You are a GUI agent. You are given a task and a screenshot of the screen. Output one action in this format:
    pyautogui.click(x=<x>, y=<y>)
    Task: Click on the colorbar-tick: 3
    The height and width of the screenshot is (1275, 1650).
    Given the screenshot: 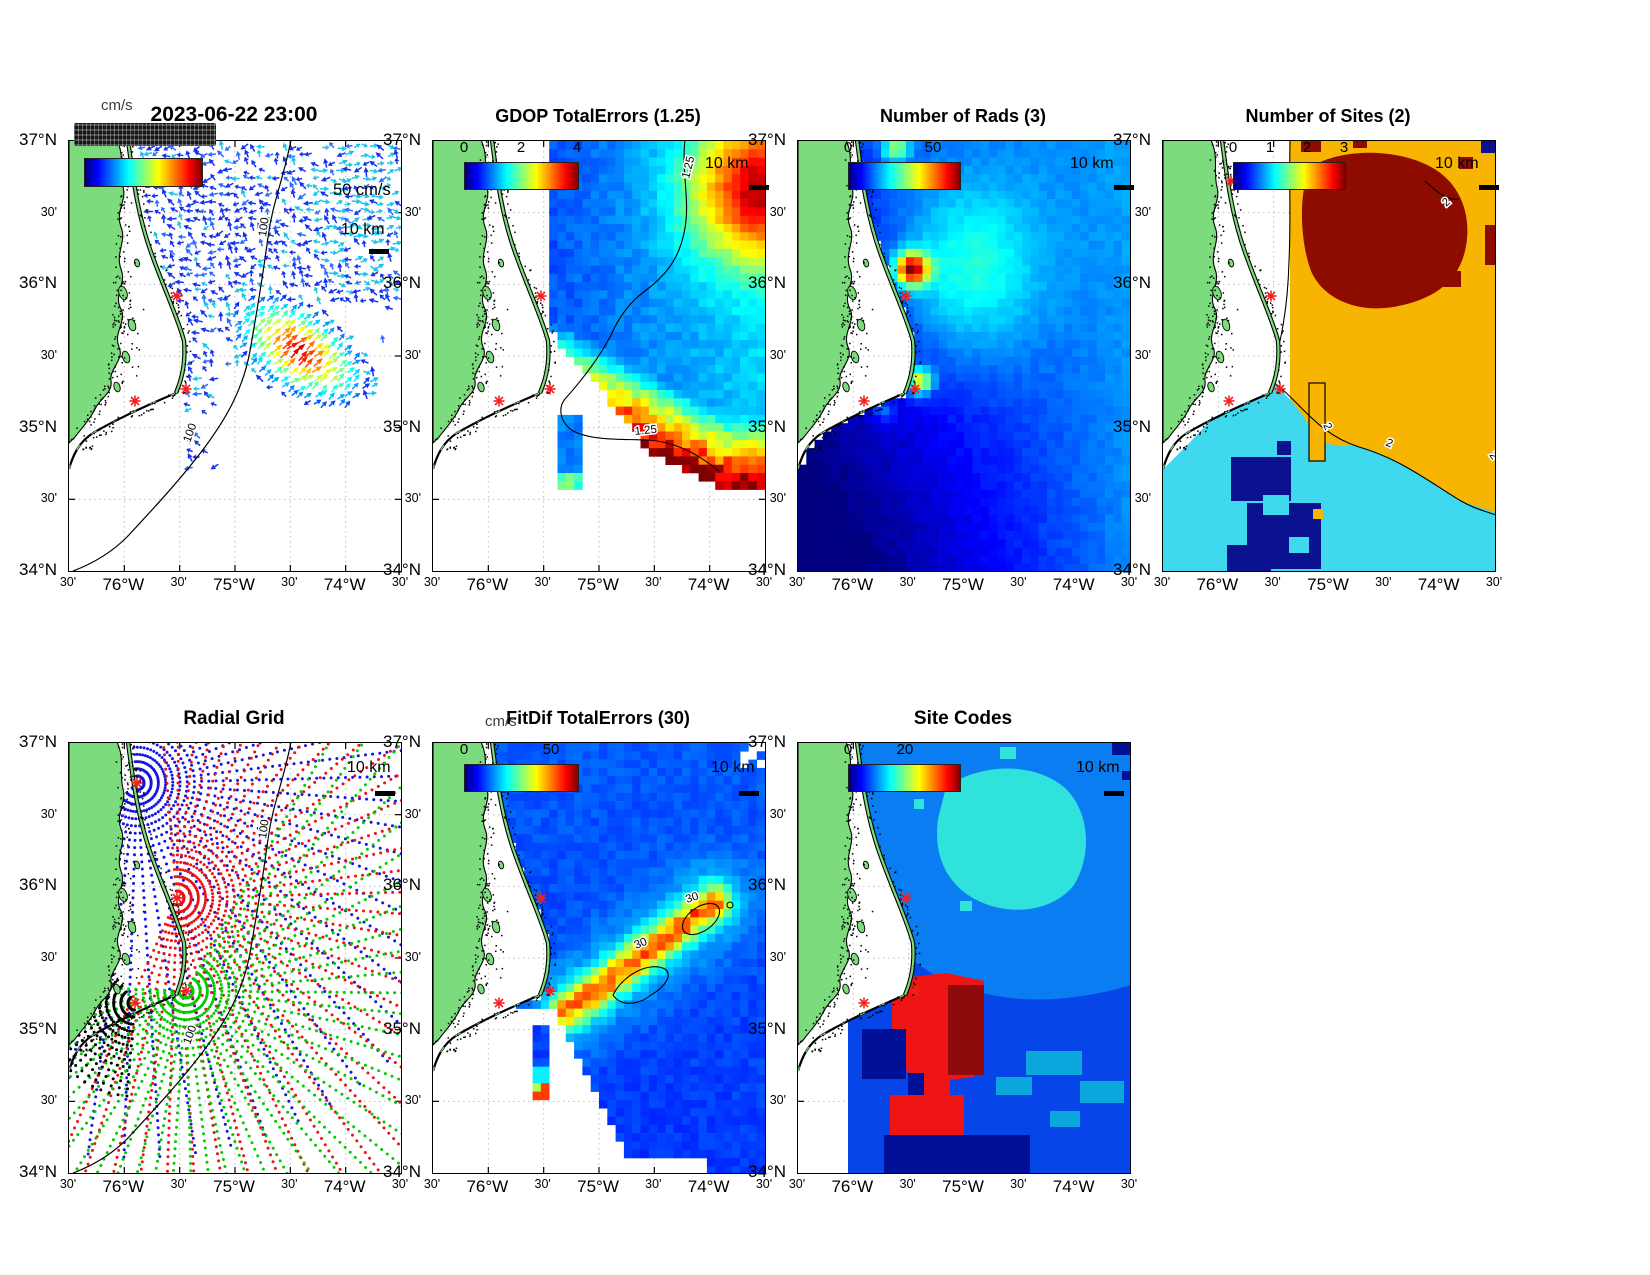 What is the action you would take?
    pyautogui.click(x=1344, y=147)
    